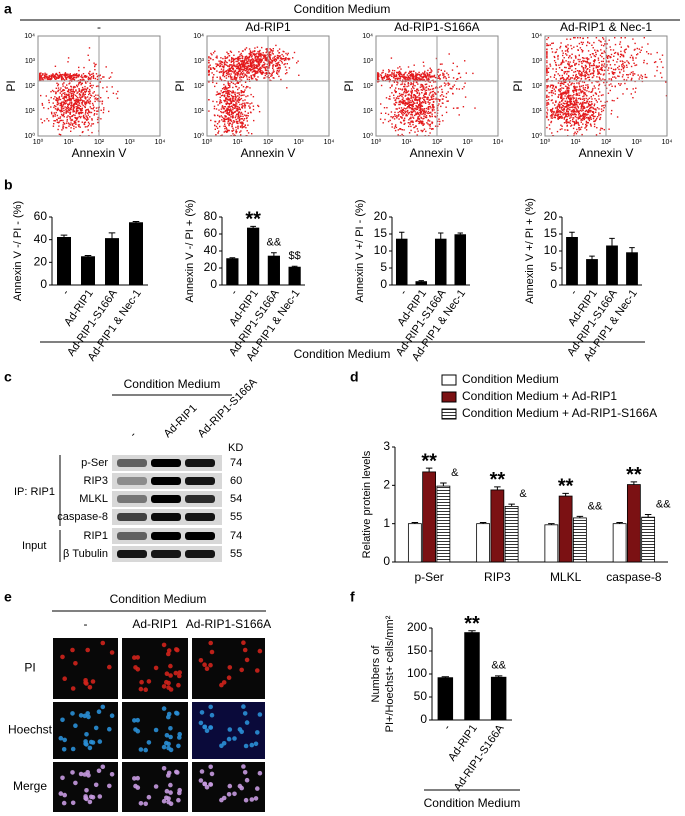 The height and width of the screenshot is (816, 685). What do you see at coordinates (274, 254) in the screenshot?
I see `error-bar` at bounding box center [274, 254].